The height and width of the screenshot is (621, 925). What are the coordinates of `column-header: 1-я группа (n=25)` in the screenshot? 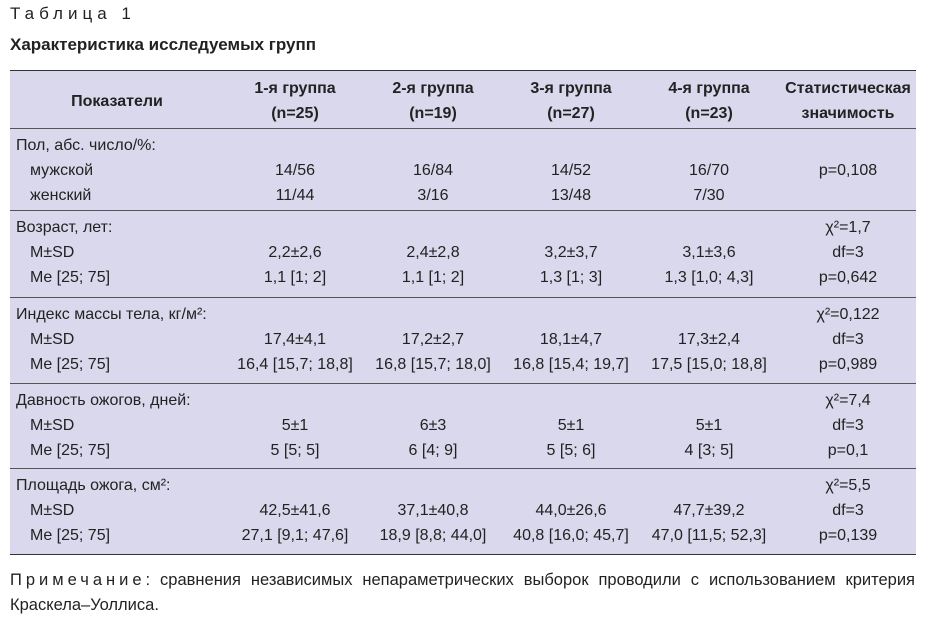 It's located at (295, 101).